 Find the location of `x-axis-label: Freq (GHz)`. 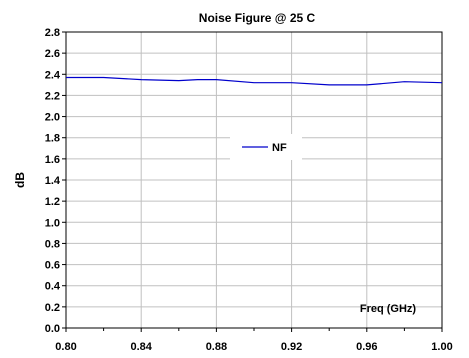

x-axis-label: Freq (GHz) is located at coordinates (388, 309).